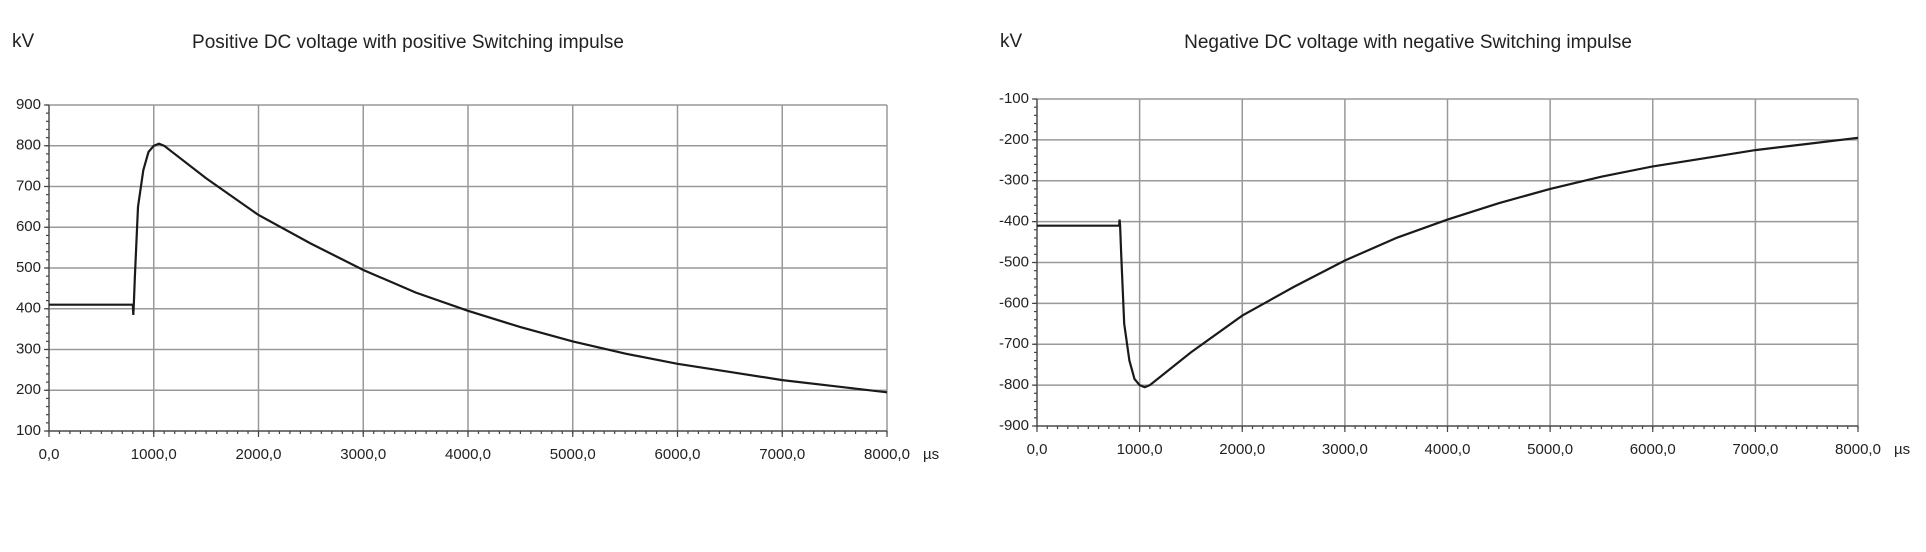 This screenshot has width=1926, height=552. Describe the element at coordinates (1014, 139) in the screenshot. I see `y-tick-label: -200` at that location.